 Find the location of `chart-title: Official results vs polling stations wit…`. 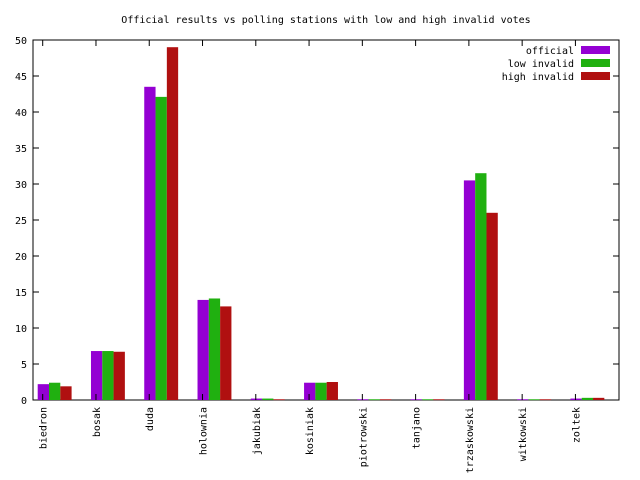

chart-title: Official results vs polling stations wit… is located at coordinates (325, 20).